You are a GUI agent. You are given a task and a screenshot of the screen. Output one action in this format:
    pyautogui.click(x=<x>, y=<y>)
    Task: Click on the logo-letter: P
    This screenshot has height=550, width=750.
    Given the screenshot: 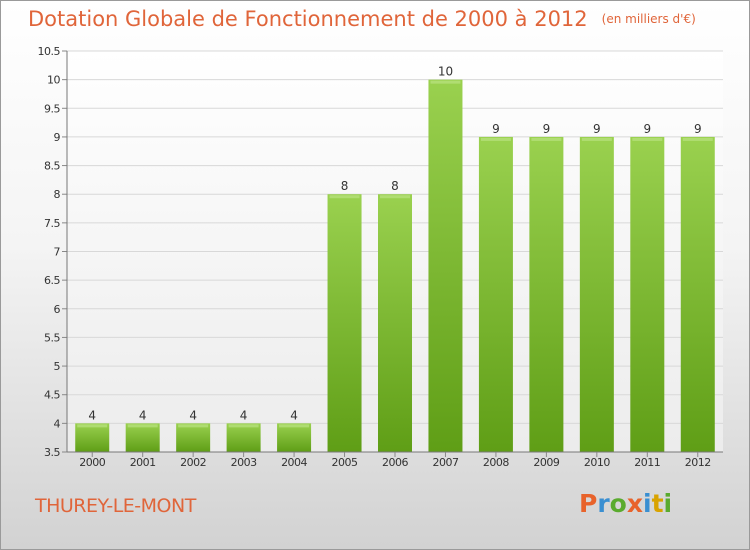 What is the action you would take?
    pyautogui.click(x=588, y=503)
    